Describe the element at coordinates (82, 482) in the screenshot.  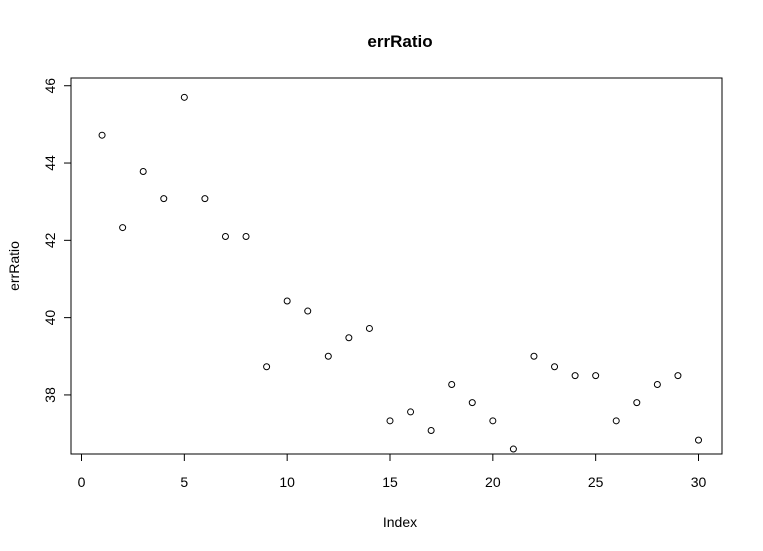
I see `x-tick-label: 0` at that location.